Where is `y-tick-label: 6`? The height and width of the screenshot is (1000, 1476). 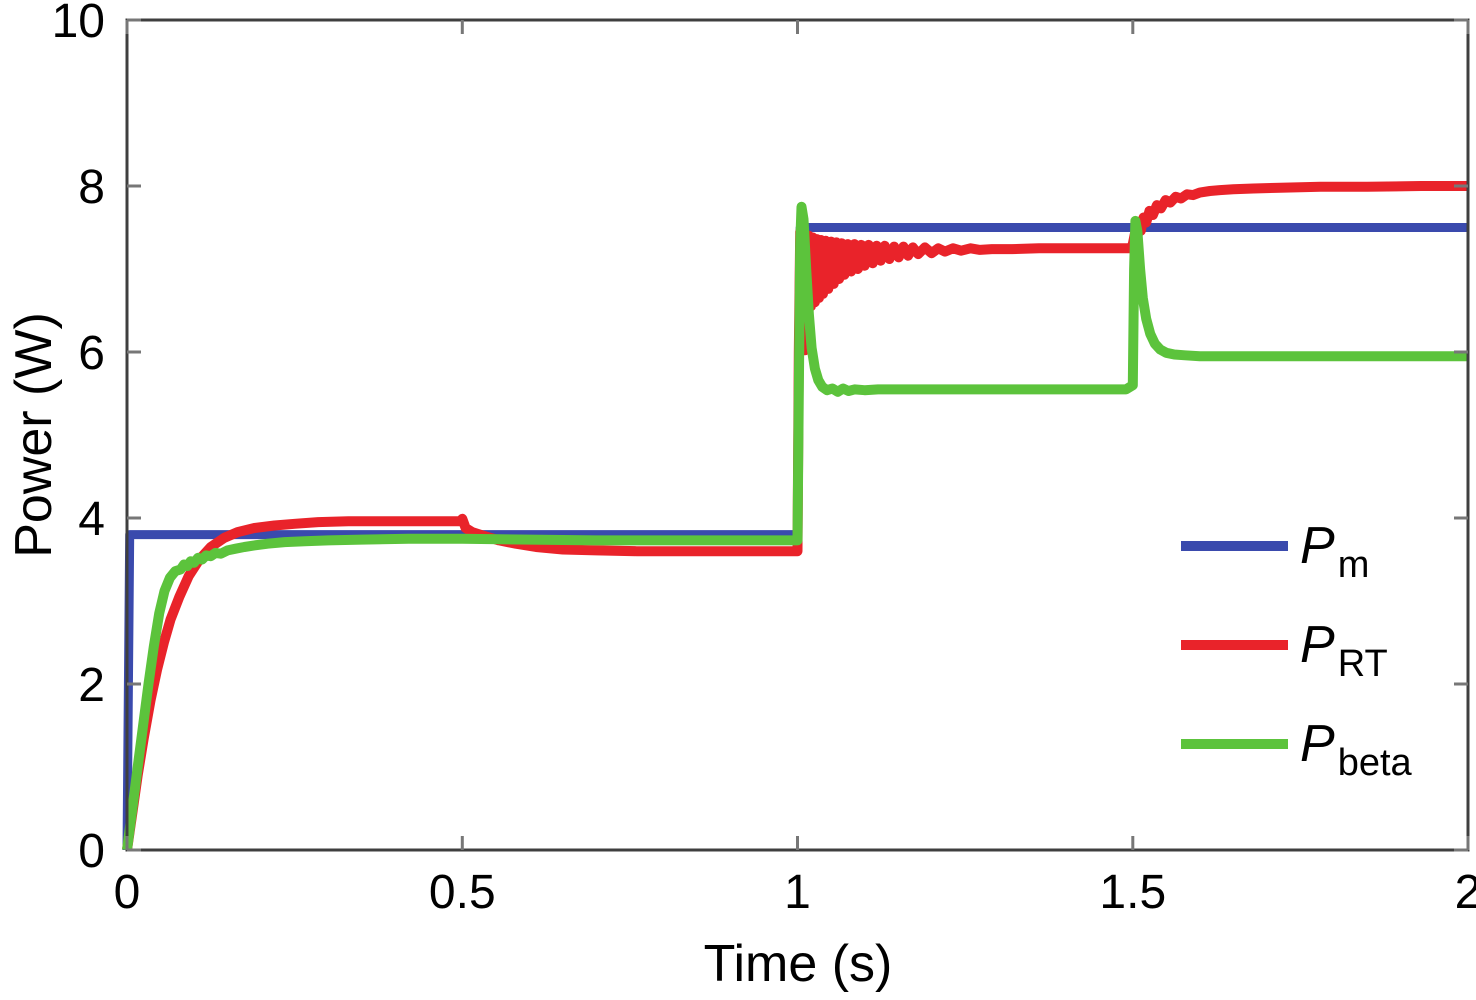
y-tick-label: 6 is located at coordinates (91, 353).